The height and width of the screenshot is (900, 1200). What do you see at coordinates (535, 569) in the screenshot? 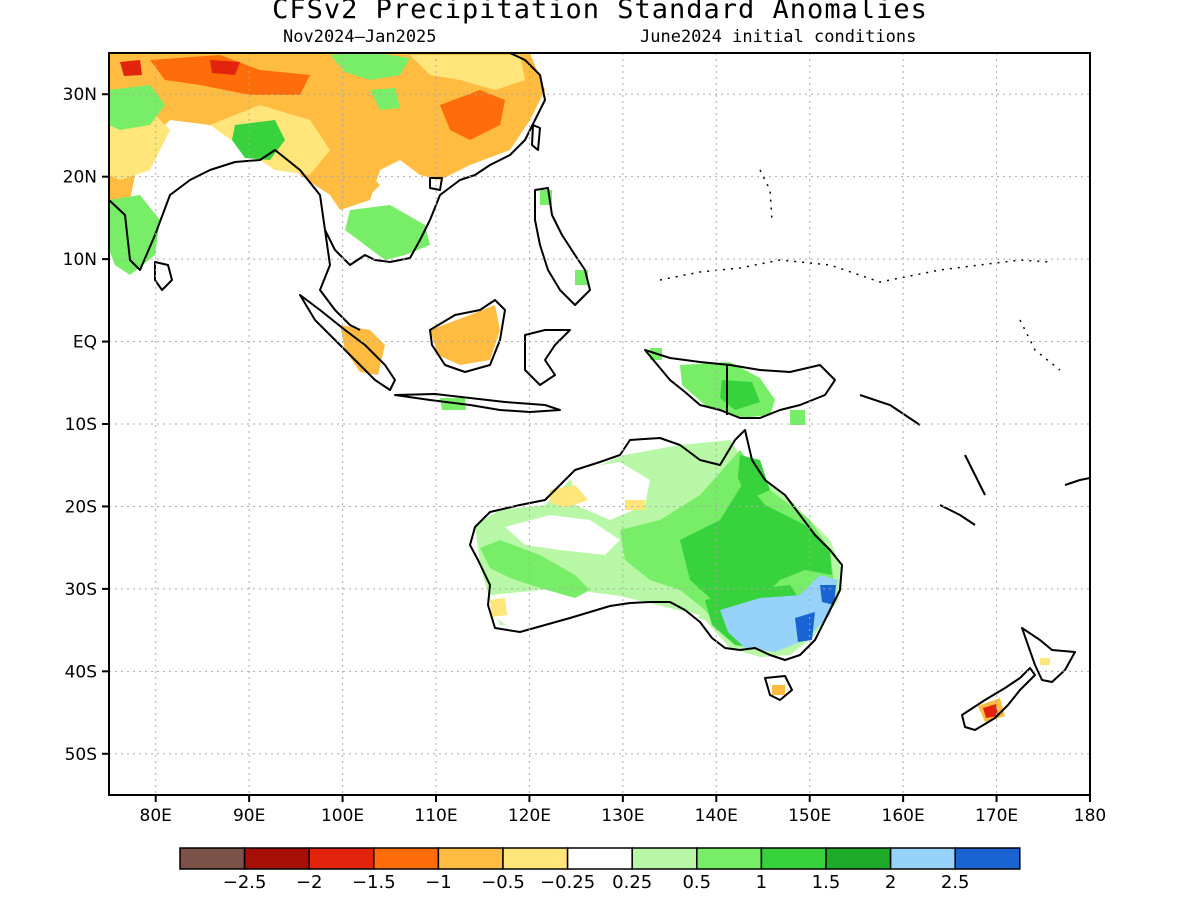
I see `australia-wet-band-west` at bounding box center [535, 569].